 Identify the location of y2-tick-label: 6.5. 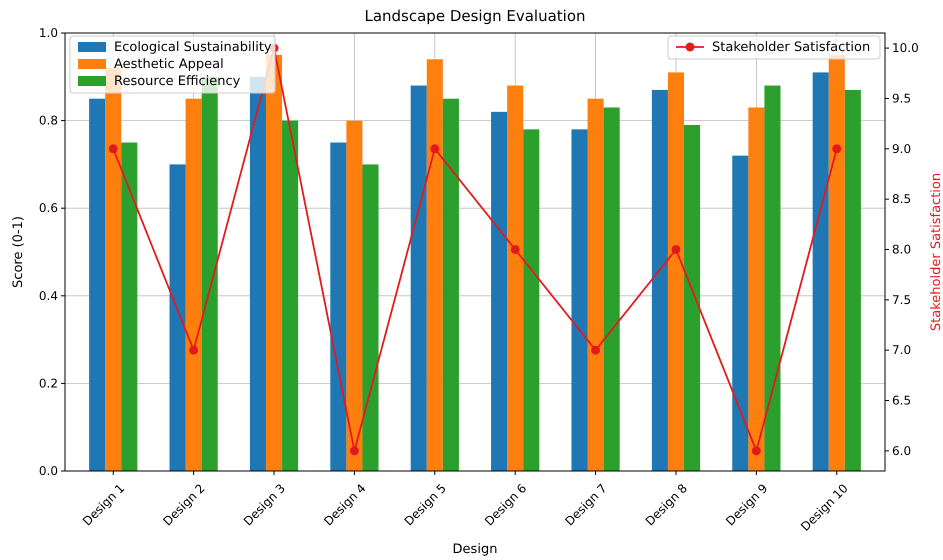
(902, 401).